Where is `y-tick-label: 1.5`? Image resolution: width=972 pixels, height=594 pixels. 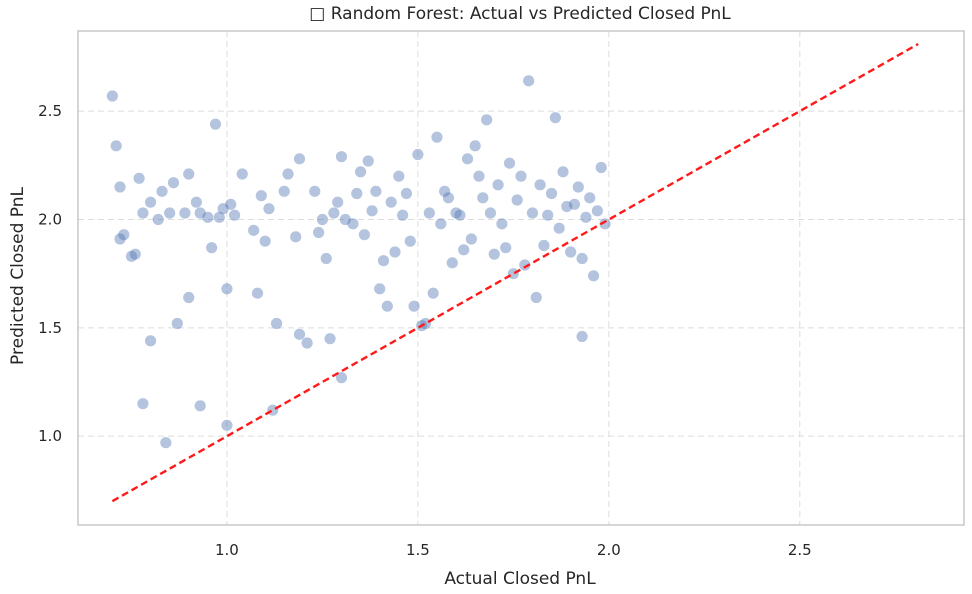
y-tick-label: 1.5 is located at coordinates (50, 328).